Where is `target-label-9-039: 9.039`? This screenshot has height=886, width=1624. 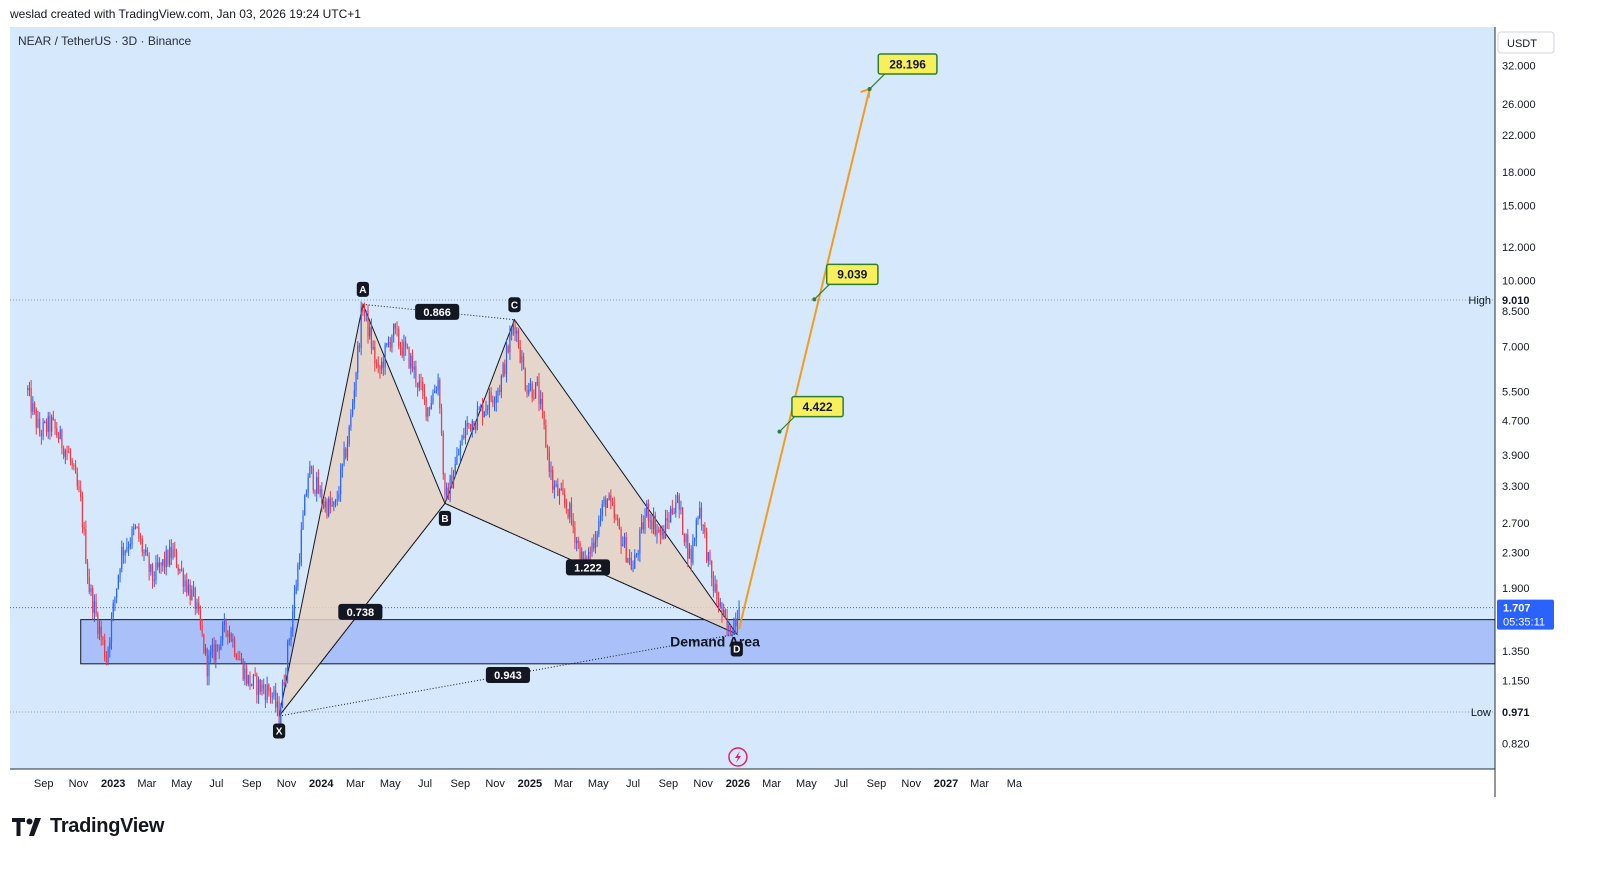 target-label-9-039: 9.039 is located at coordinates (852, 274).